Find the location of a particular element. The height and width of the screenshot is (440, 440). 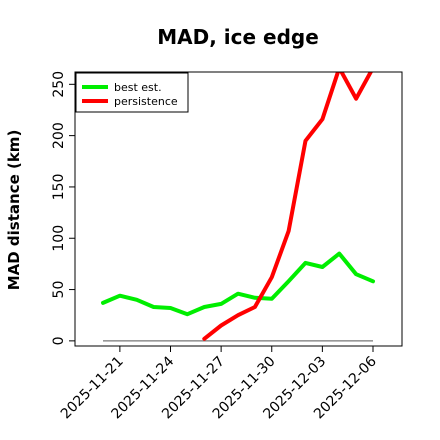

legend-label: best est. is located at coordinates (138, 87).